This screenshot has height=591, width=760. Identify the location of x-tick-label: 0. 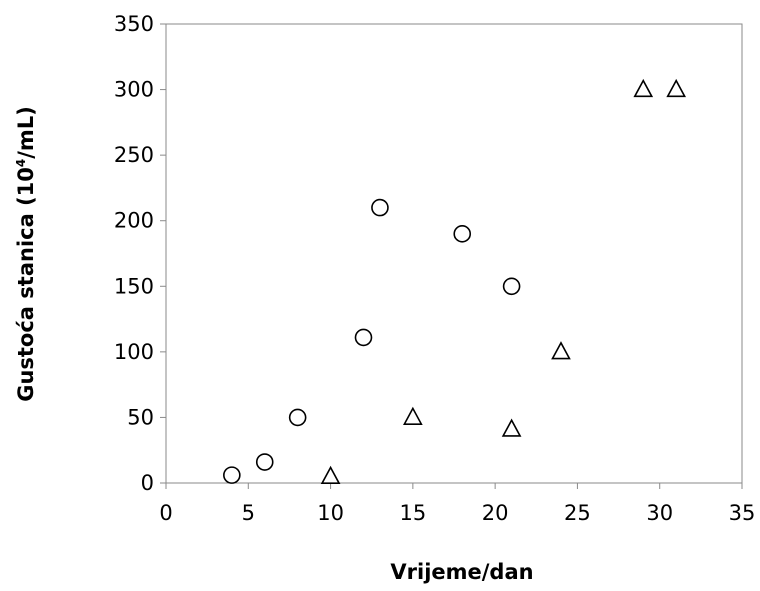
(165, 513).